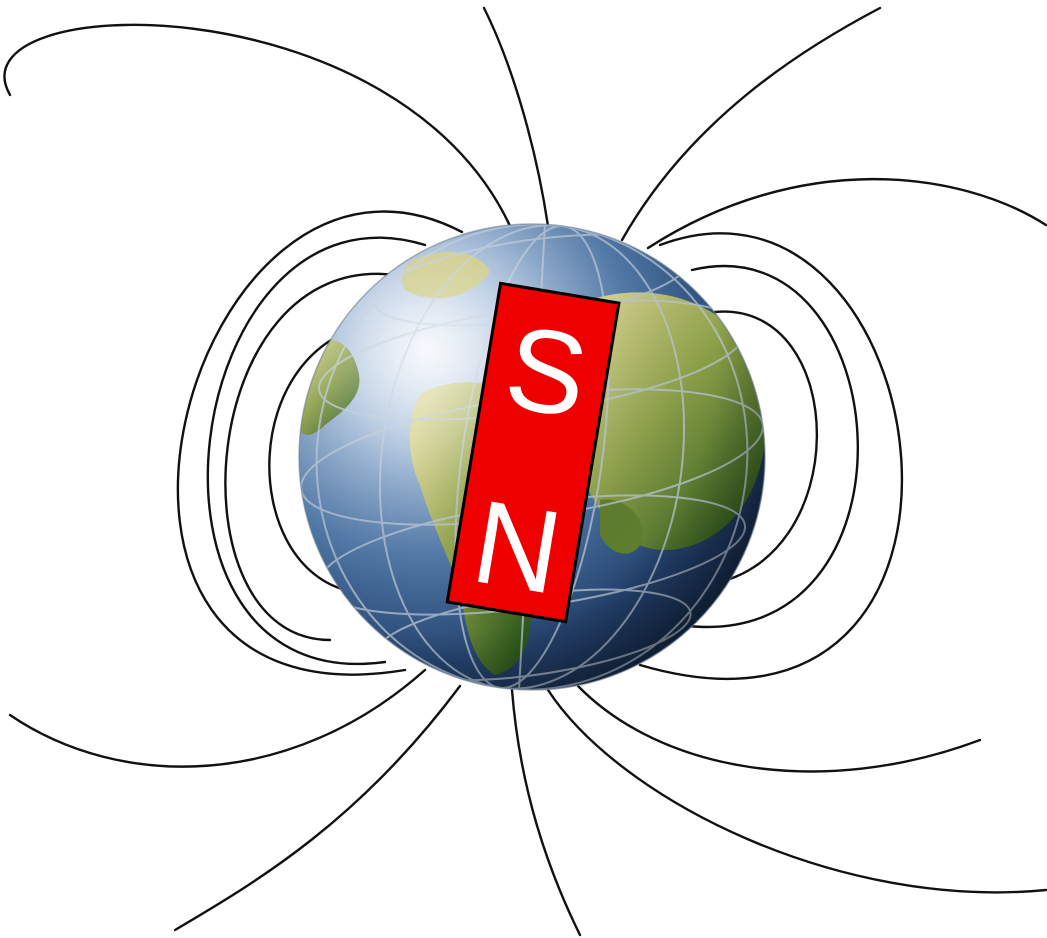 Image resolution: width=1047 pixels, height=938 pixels. I want to click on magnet-body, so click(533, 452).